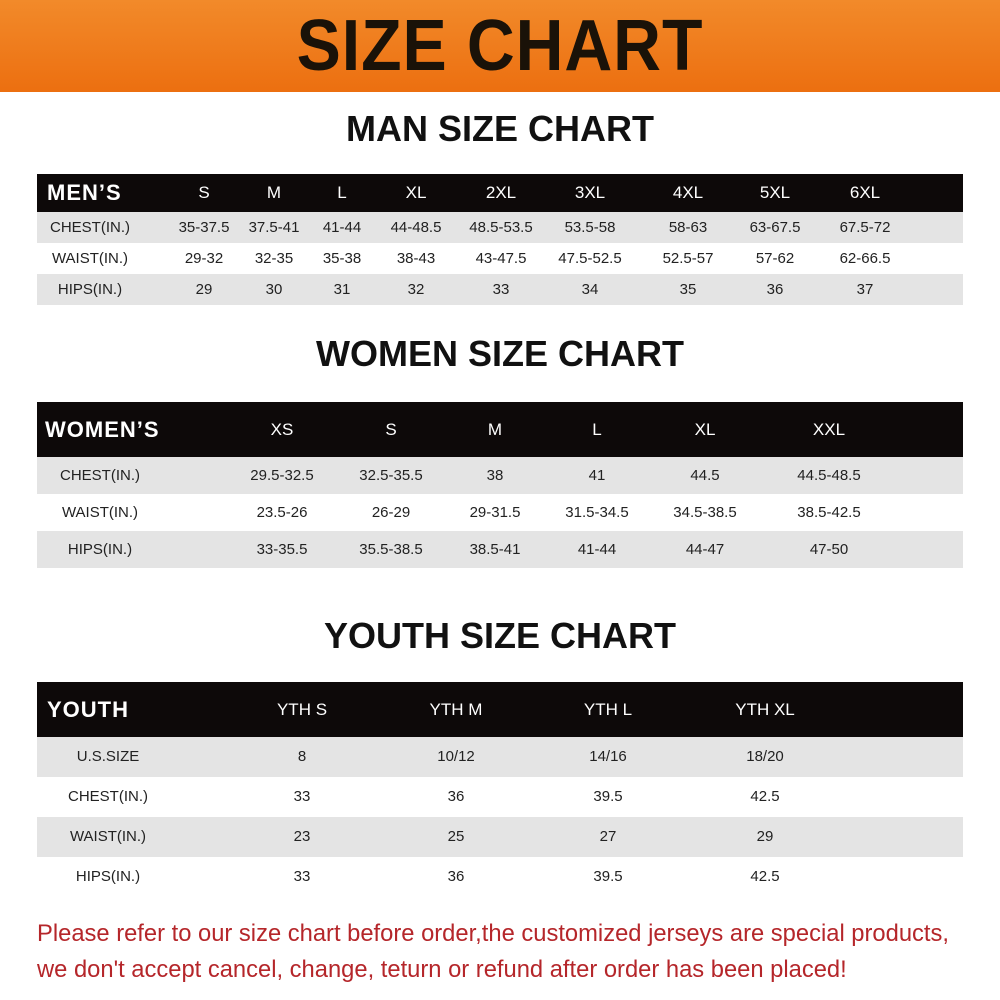 Image resolution: width=1000 pixels, height=1000 pixels. Describe the element at coordinates (688, 193) in the screenshot. I see `size-header: 4XL` at that location.